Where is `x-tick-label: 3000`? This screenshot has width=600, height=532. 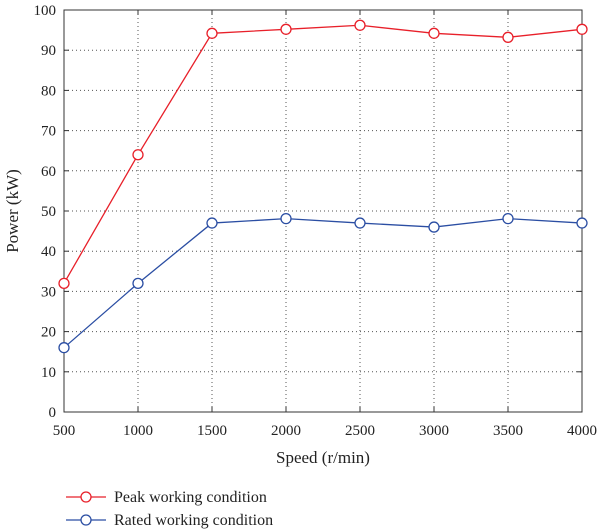
x-tick-label: 3000 is located at coordinates (434, 431).